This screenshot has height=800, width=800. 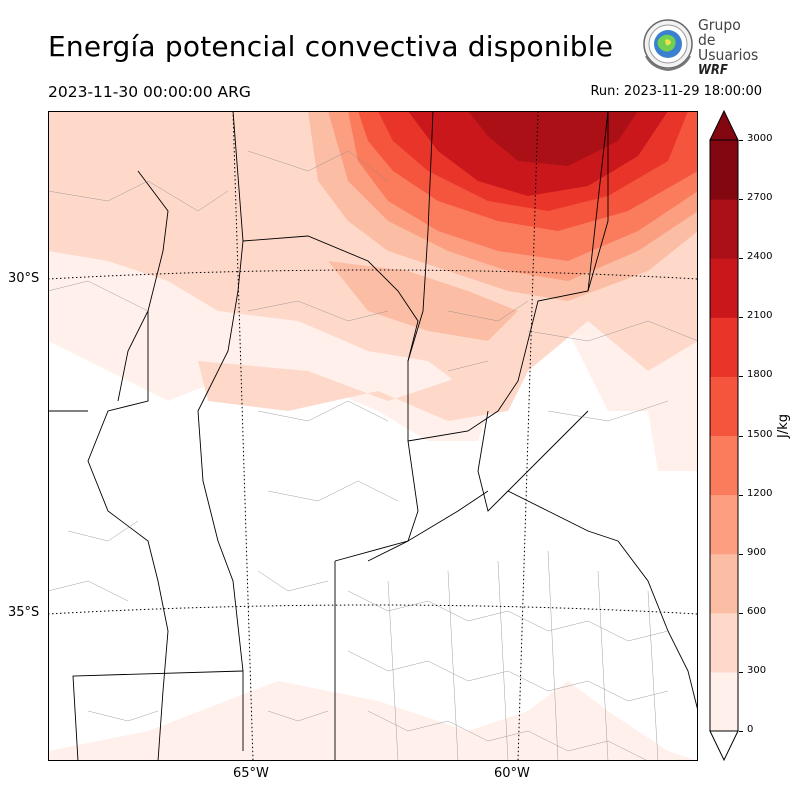 I want to click on valid-time: 2023-11-30 00:00:00 ARG, so click(x=149, y=92).